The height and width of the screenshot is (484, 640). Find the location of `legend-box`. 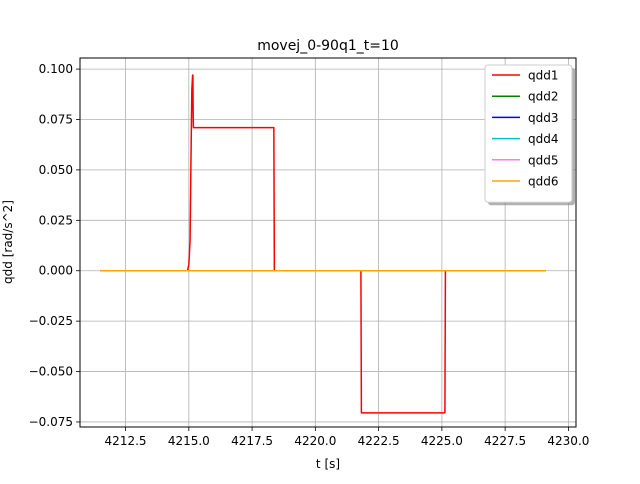

legend-box is located at coordinates (528, 133).